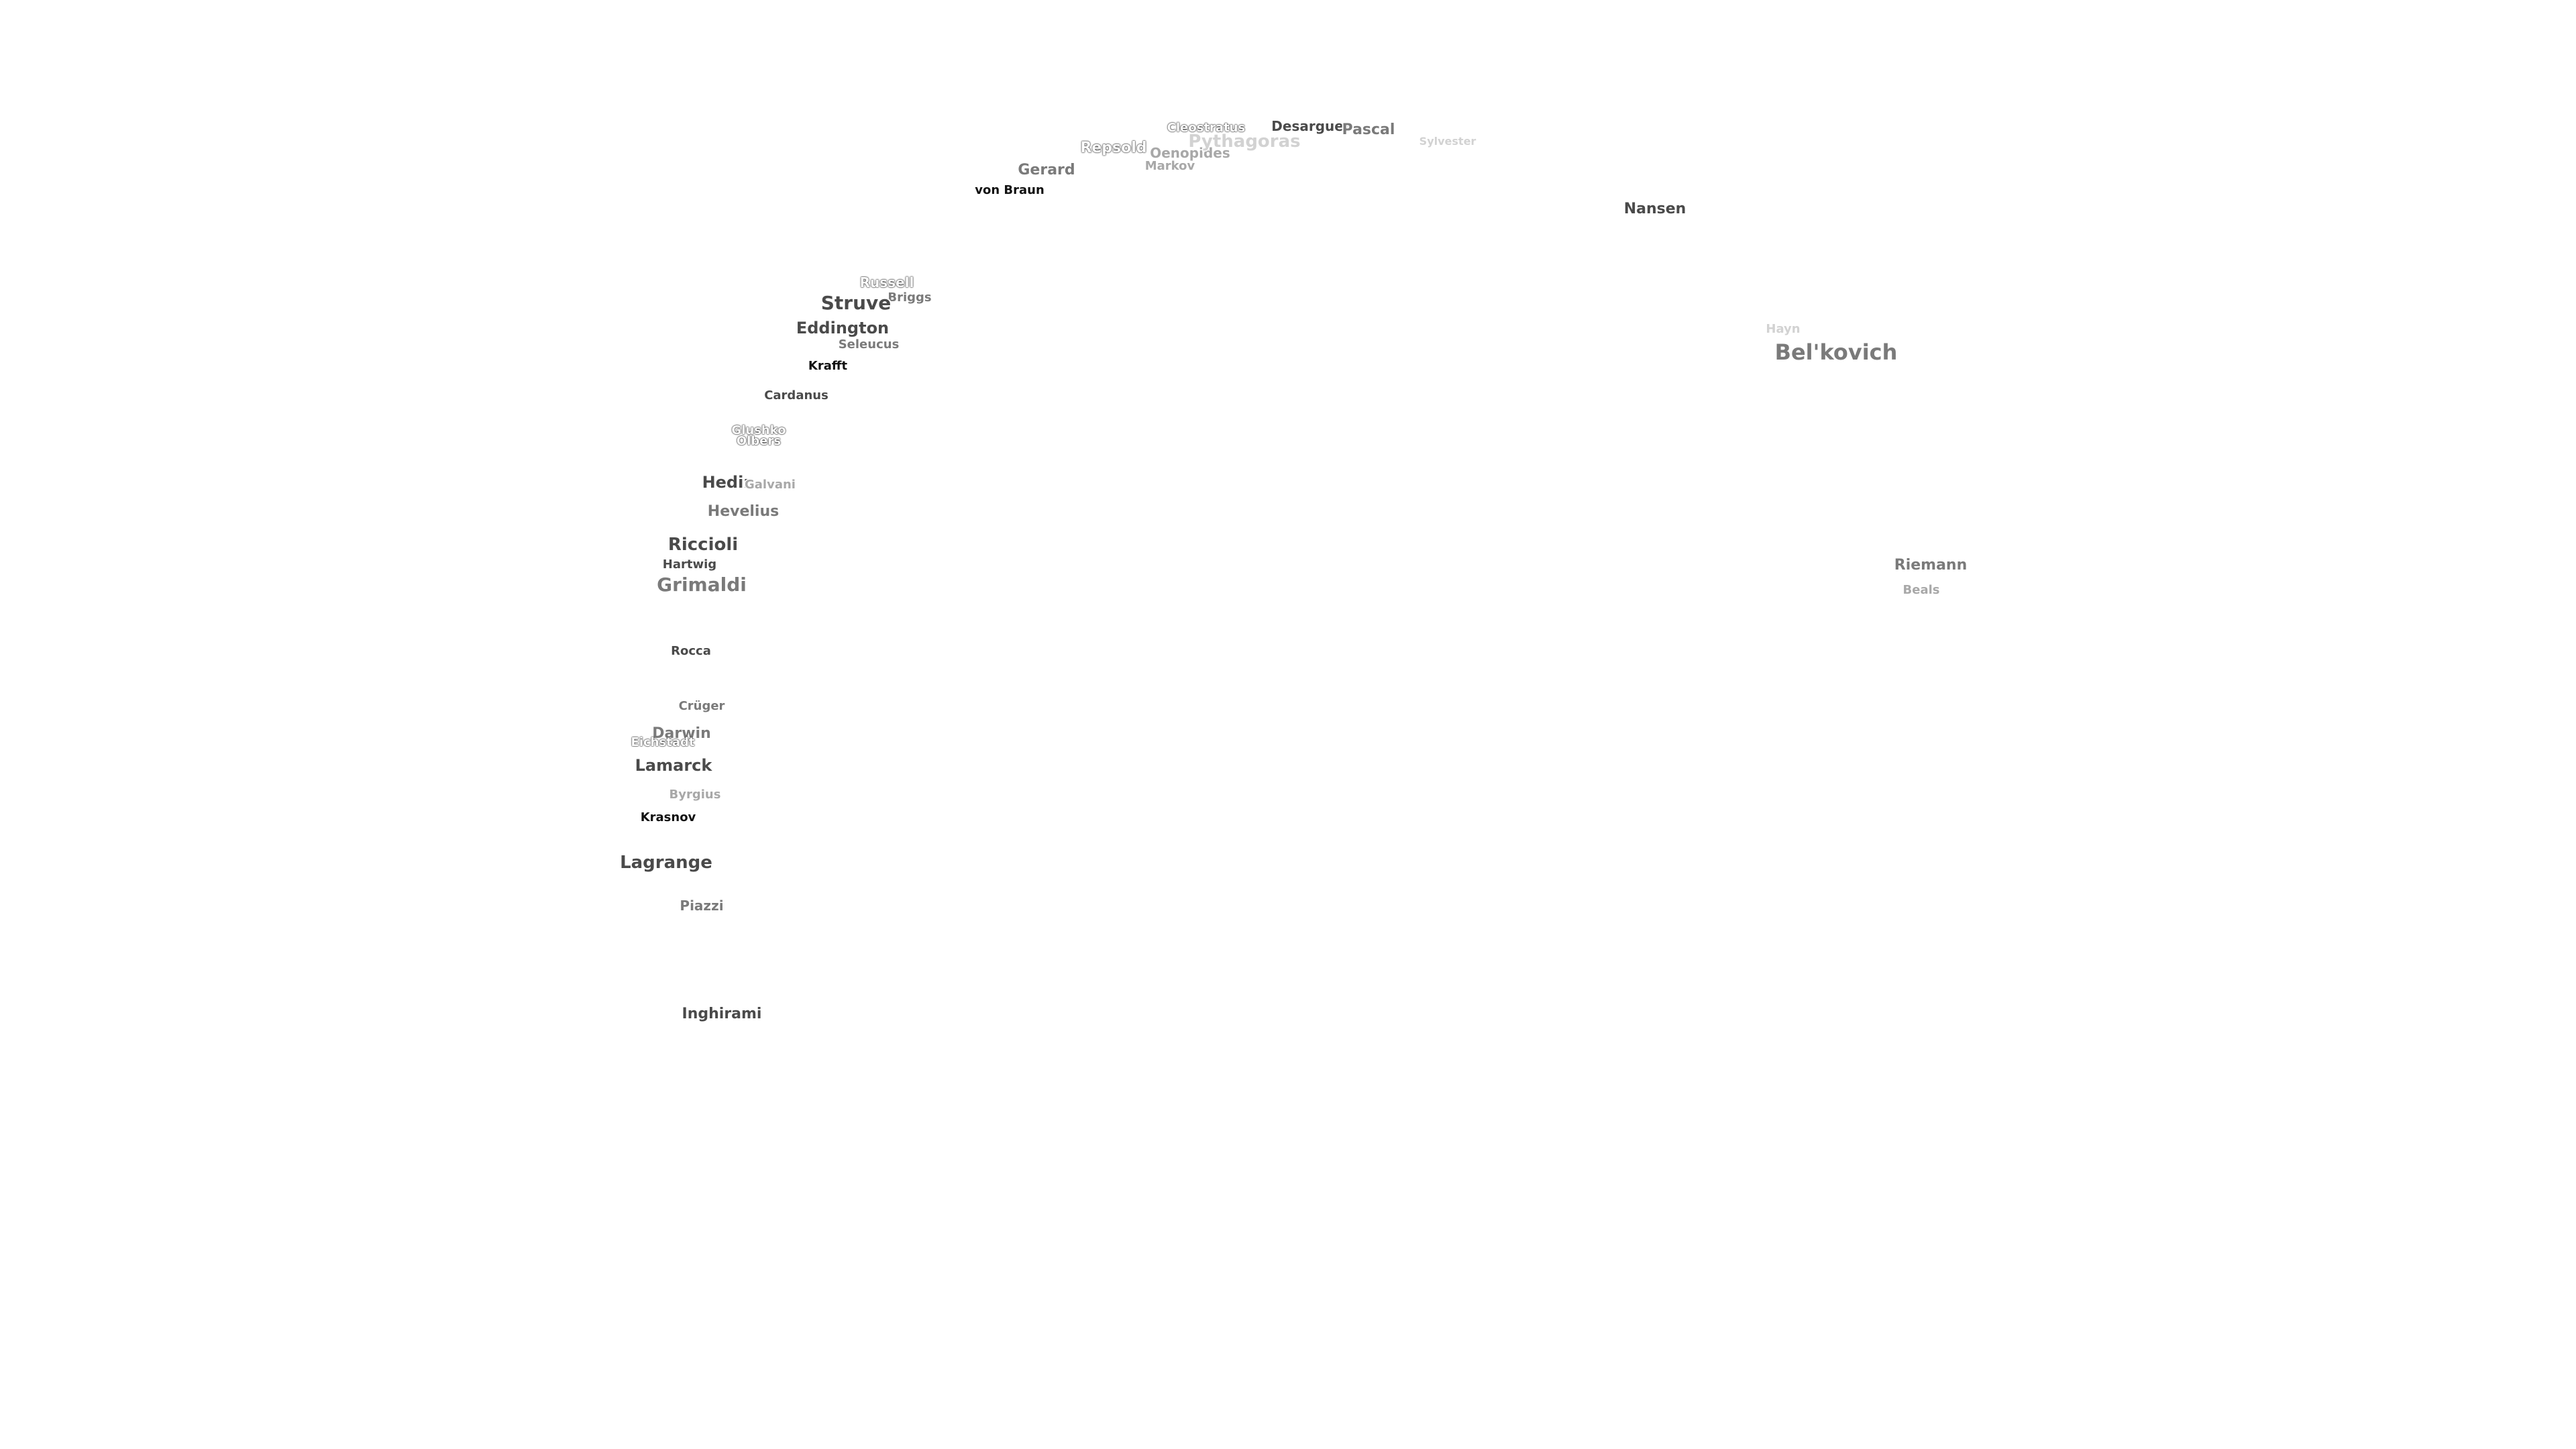 The image size is (2576, 1449). Describe the element at coordinates (1369, 130) in the screenshot. I see `crater-label-pascal: Pascal` at that location.